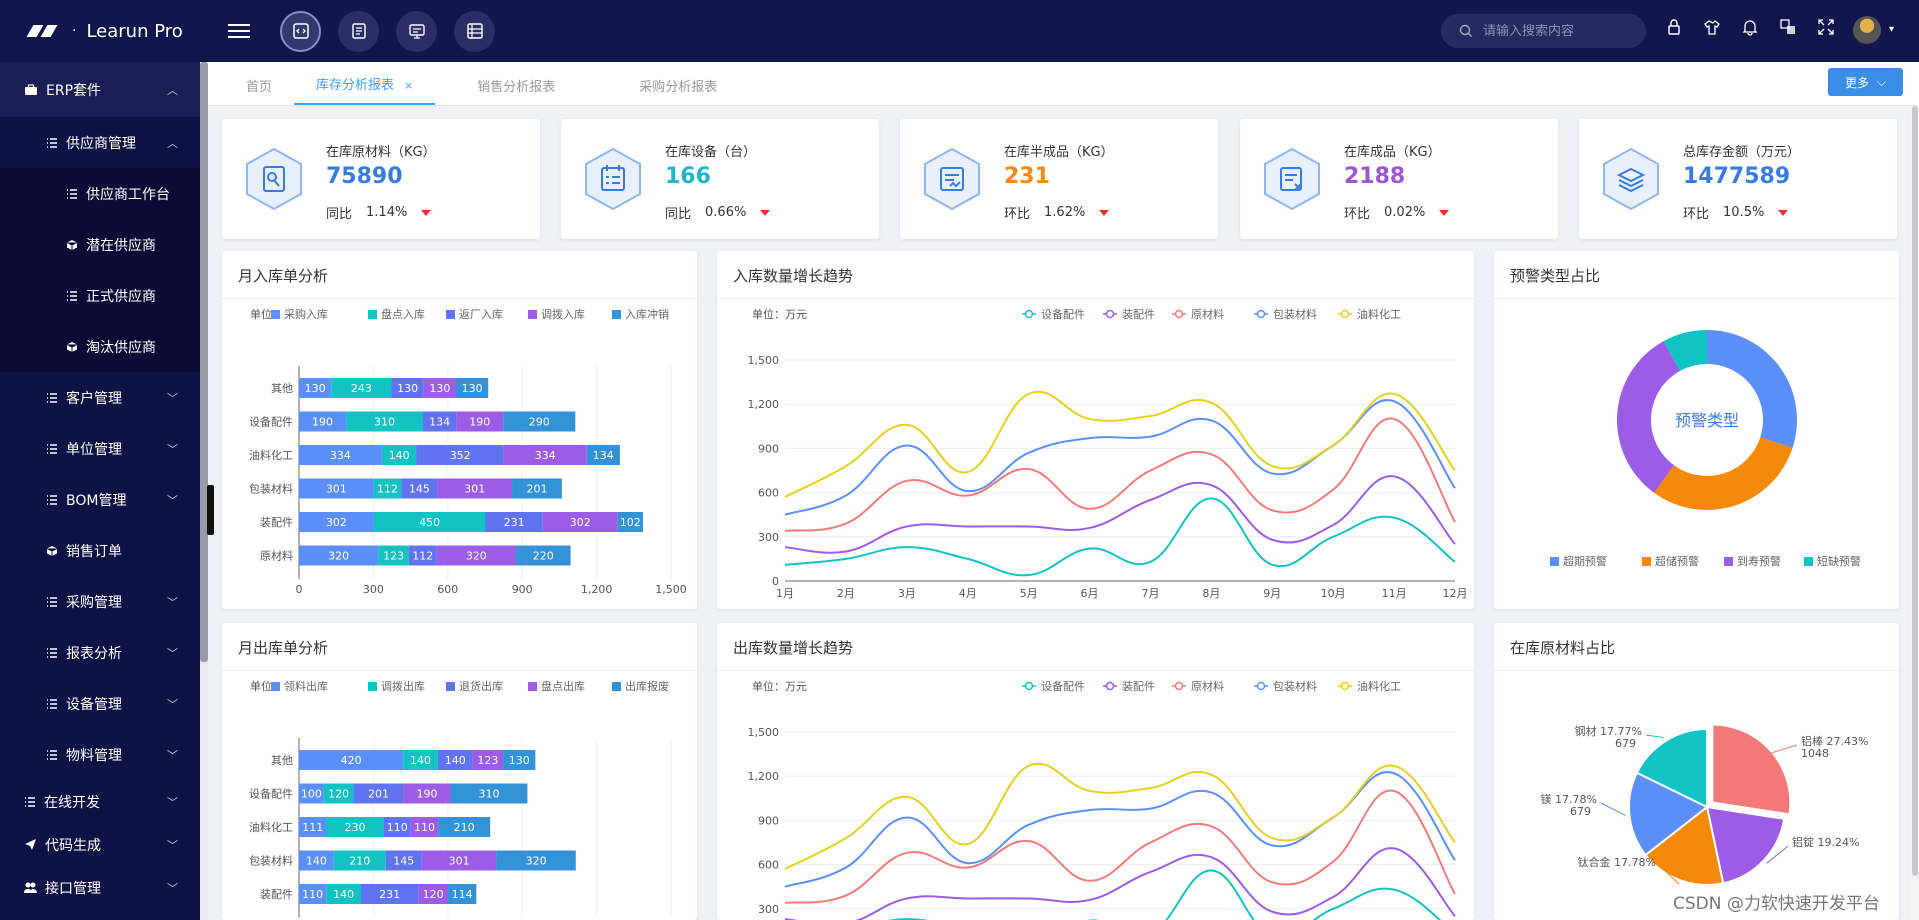  What do you see at coordinates (103, 31) in the screenshot?
I see `logo: · Learun Pro` at bounding box center [103, 31].